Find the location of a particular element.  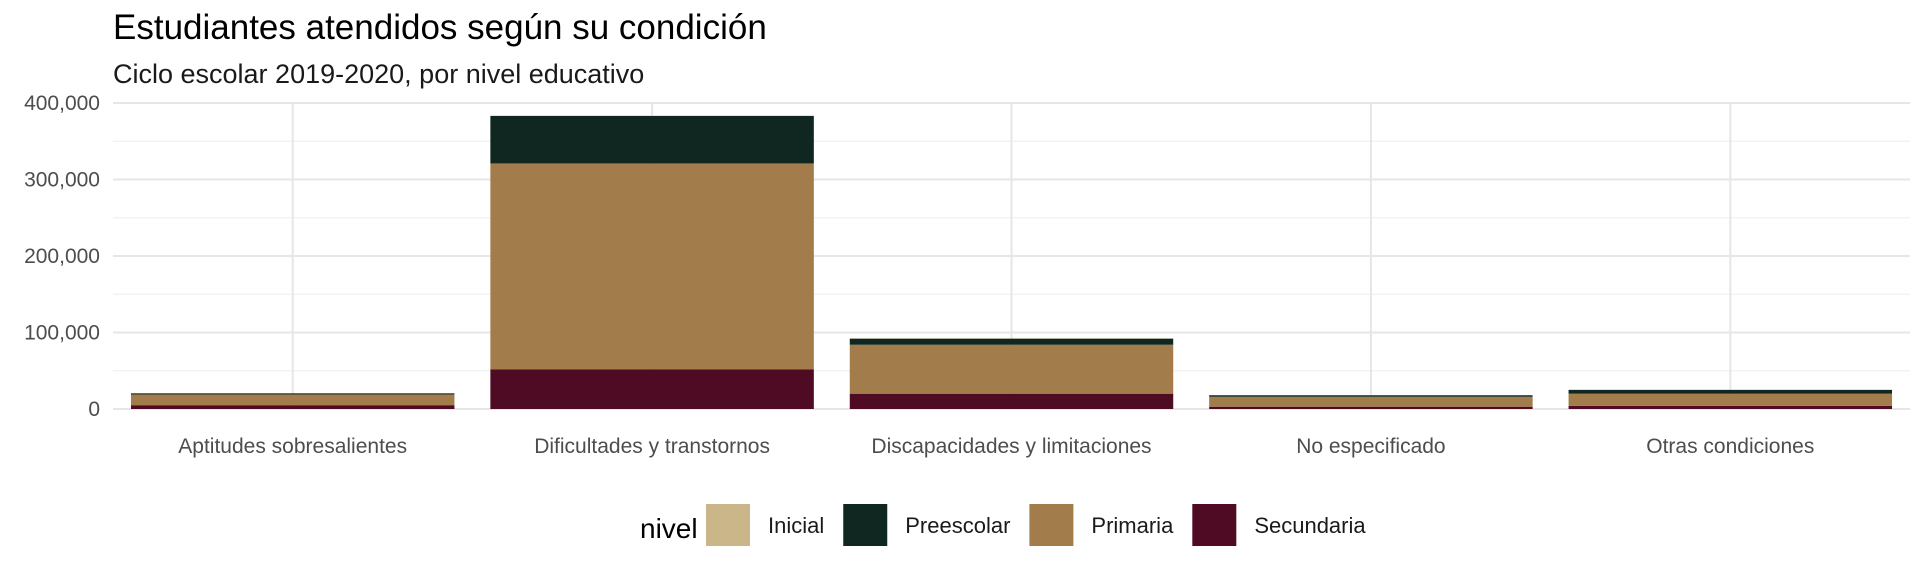

y-tick-label: 100,000 is located at coordinates (62, 333).